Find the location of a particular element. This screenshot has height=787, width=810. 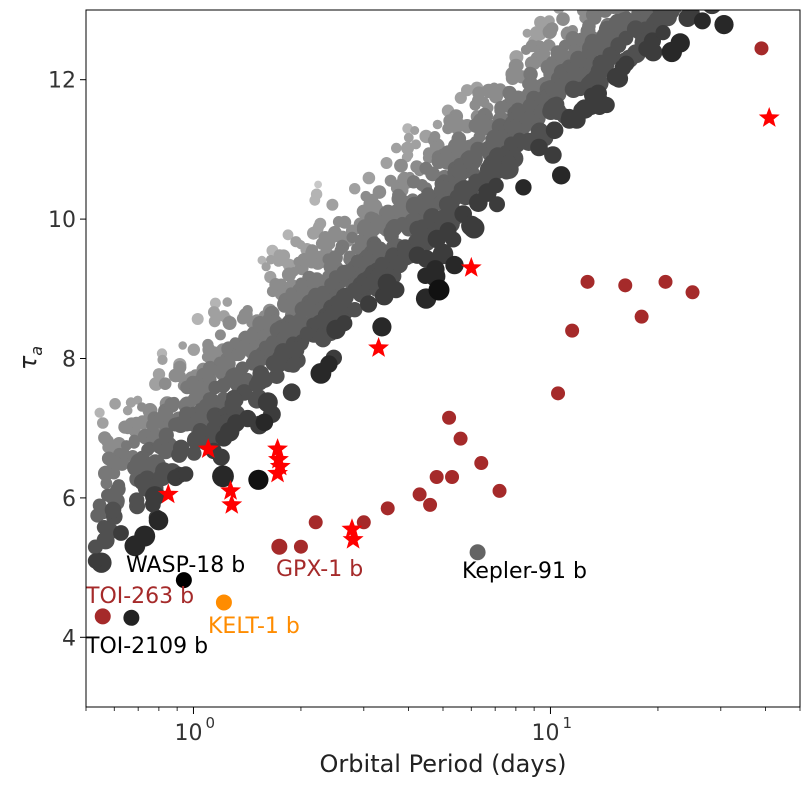

x-tick-exponent: 1 is located at coordinates (567, 723).